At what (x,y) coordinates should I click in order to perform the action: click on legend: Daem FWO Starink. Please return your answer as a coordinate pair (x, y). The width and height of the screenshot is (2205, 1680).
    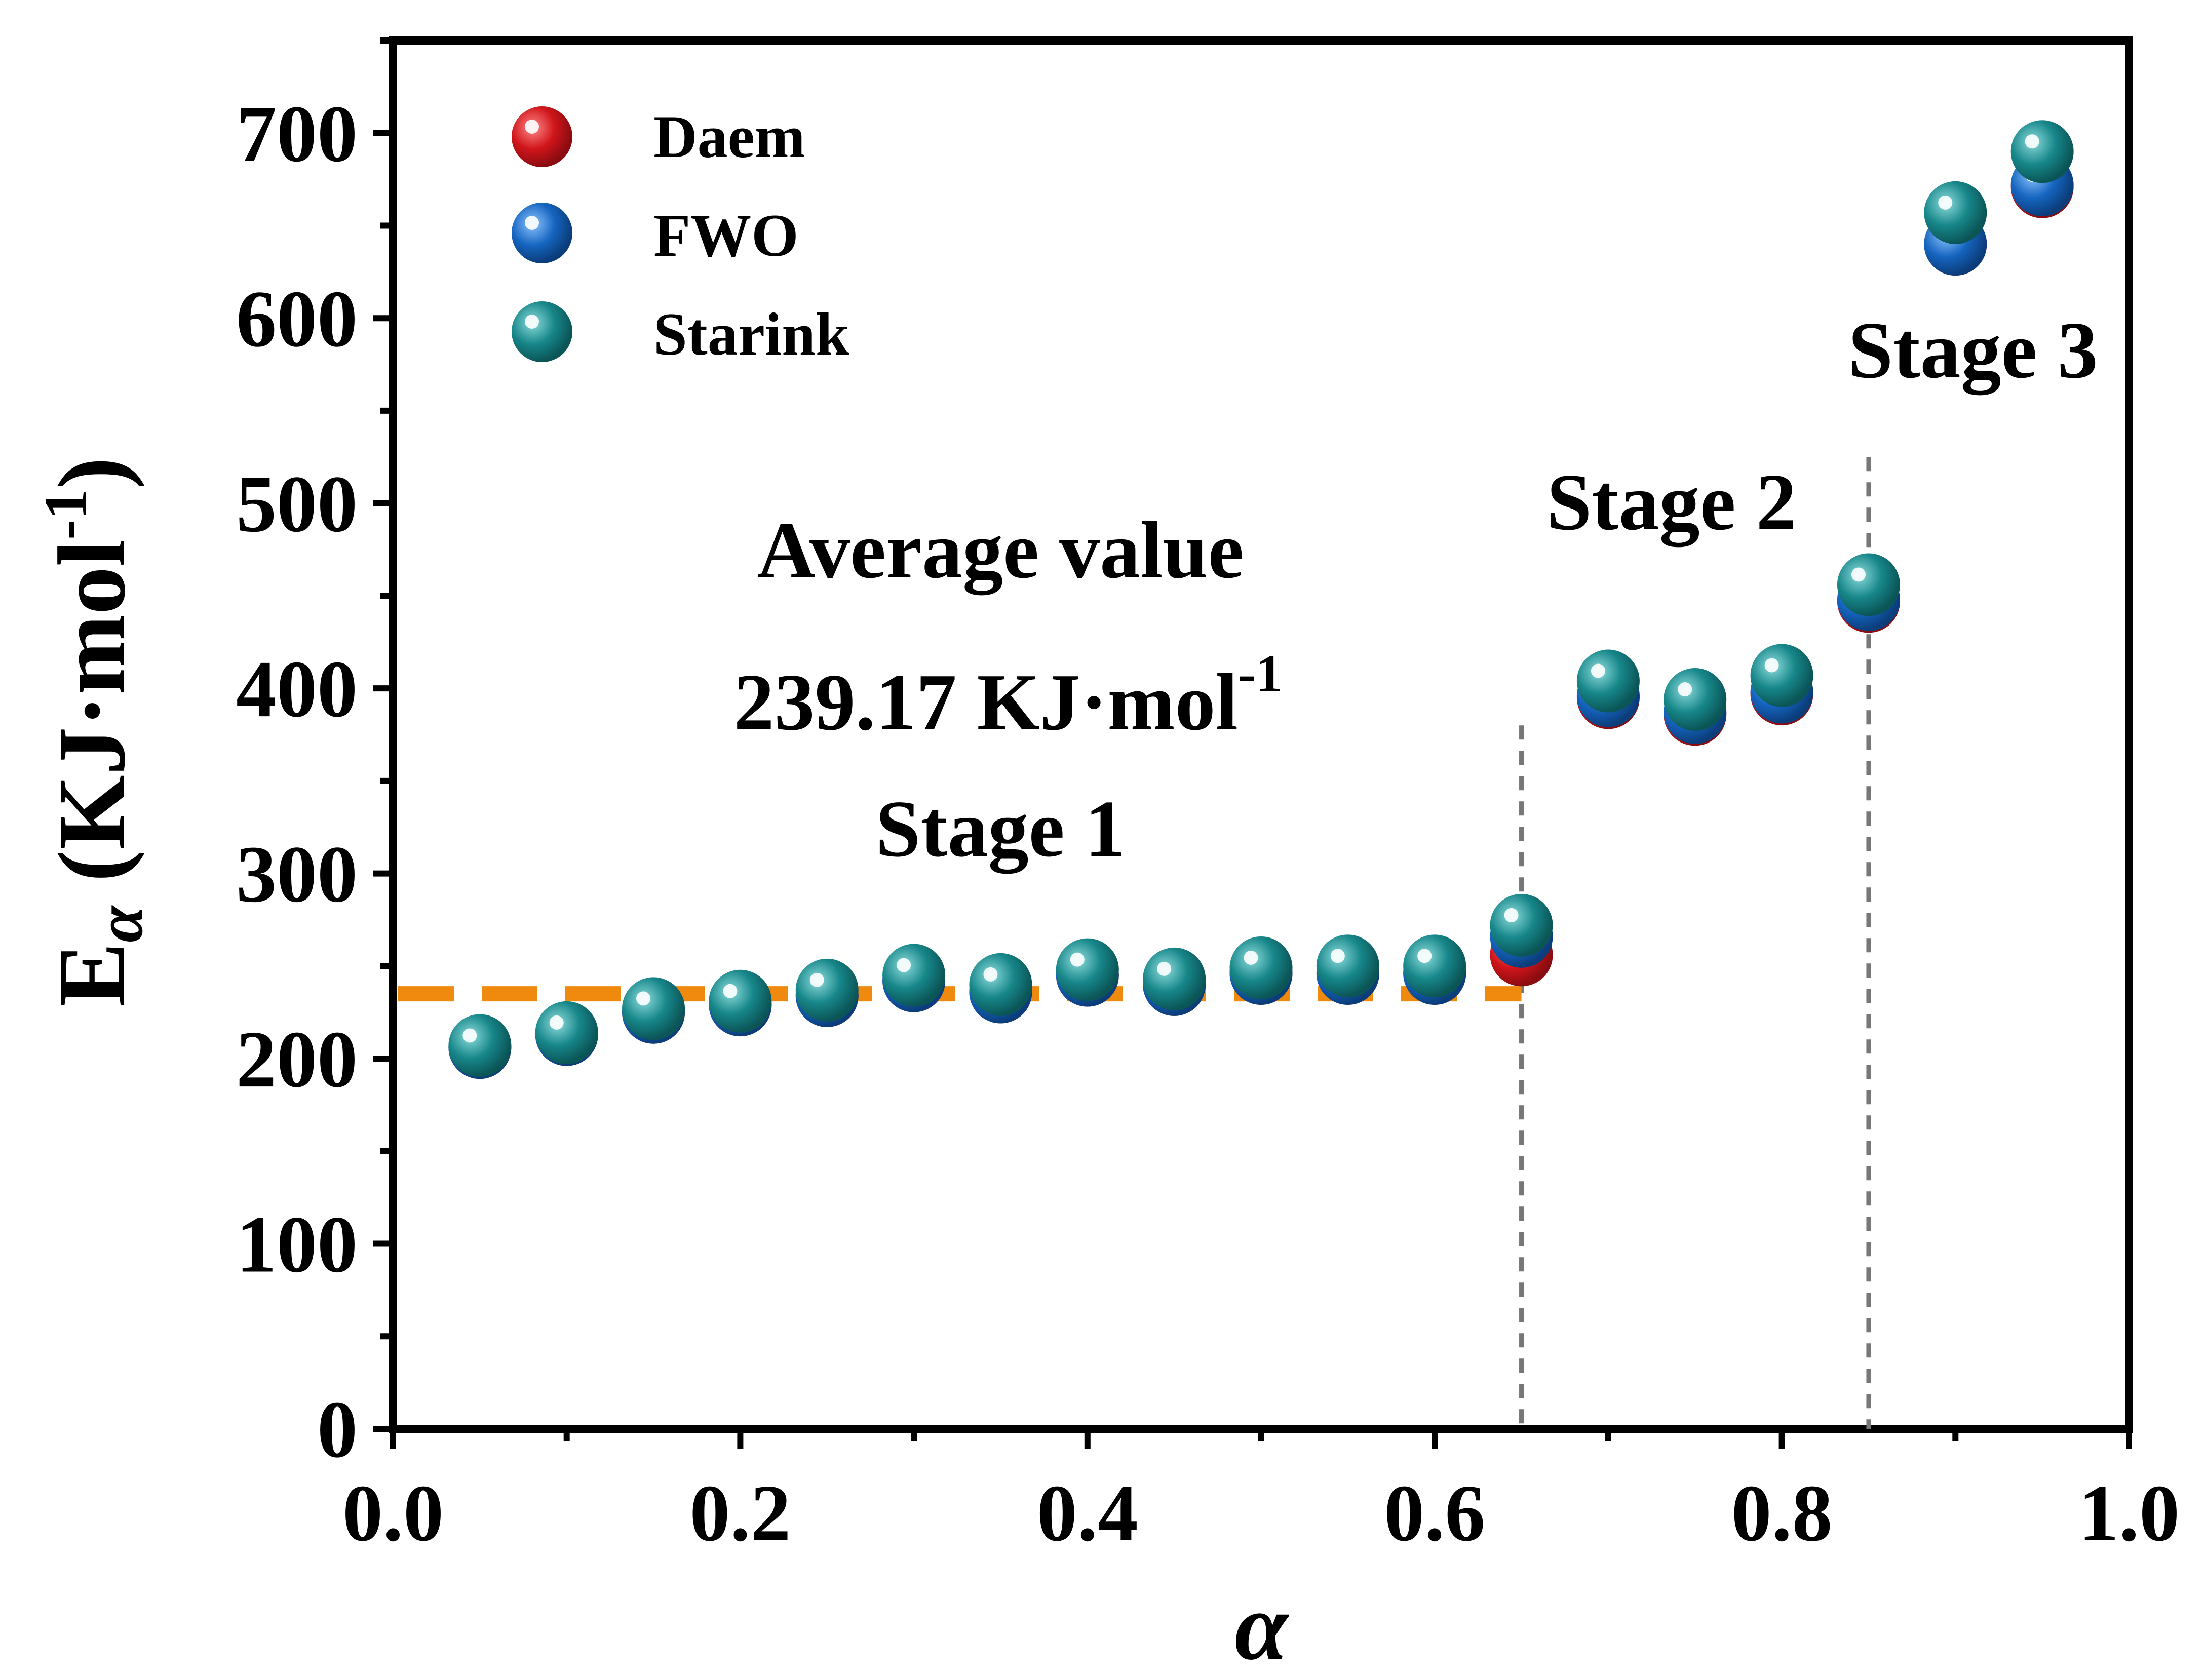
    Looking at the image, I should click on (680, 235).